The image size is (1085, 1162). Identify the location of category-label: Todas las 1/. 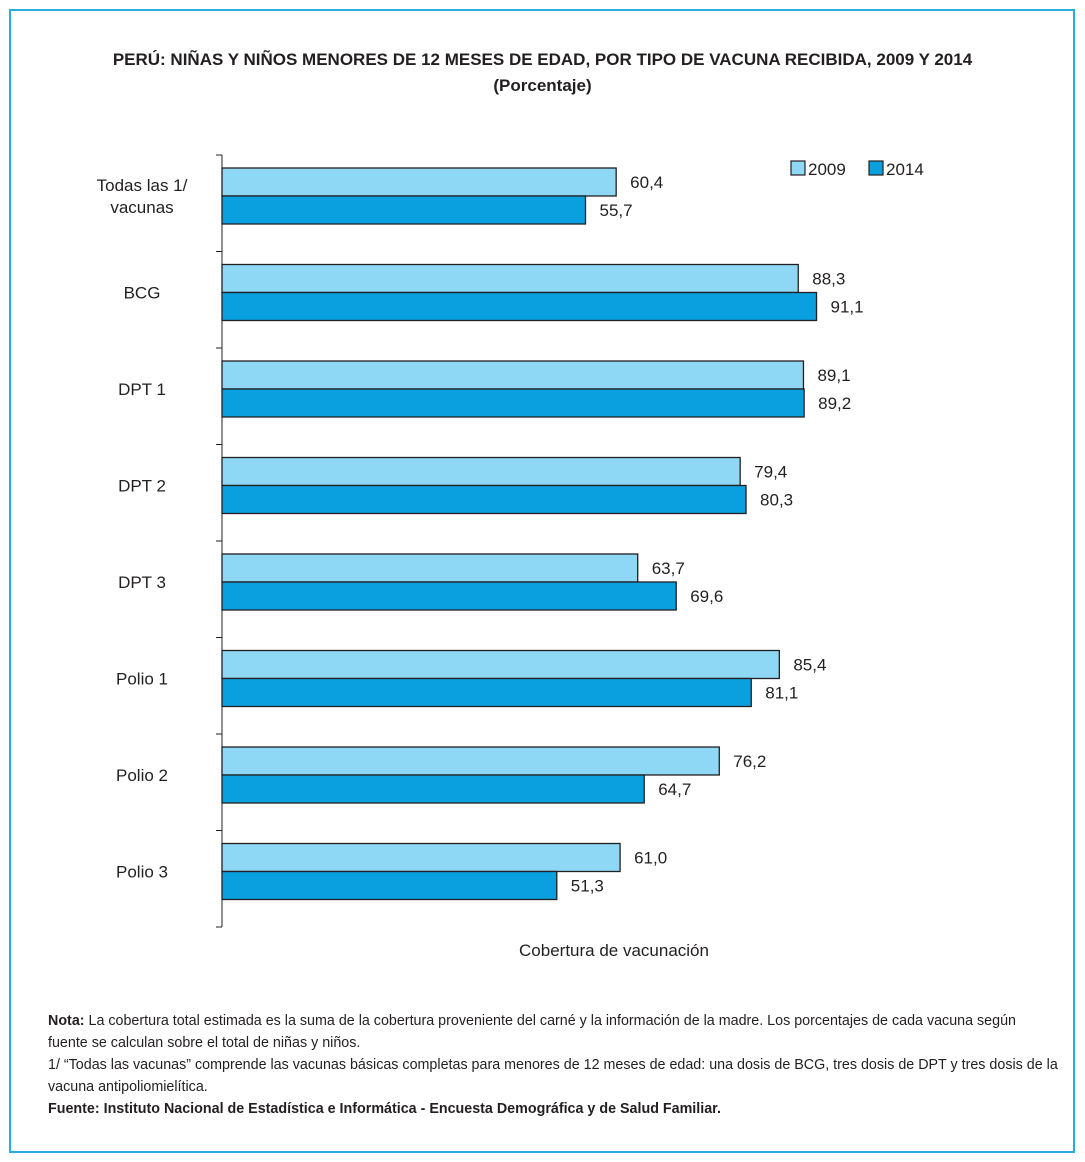
(142, 185).